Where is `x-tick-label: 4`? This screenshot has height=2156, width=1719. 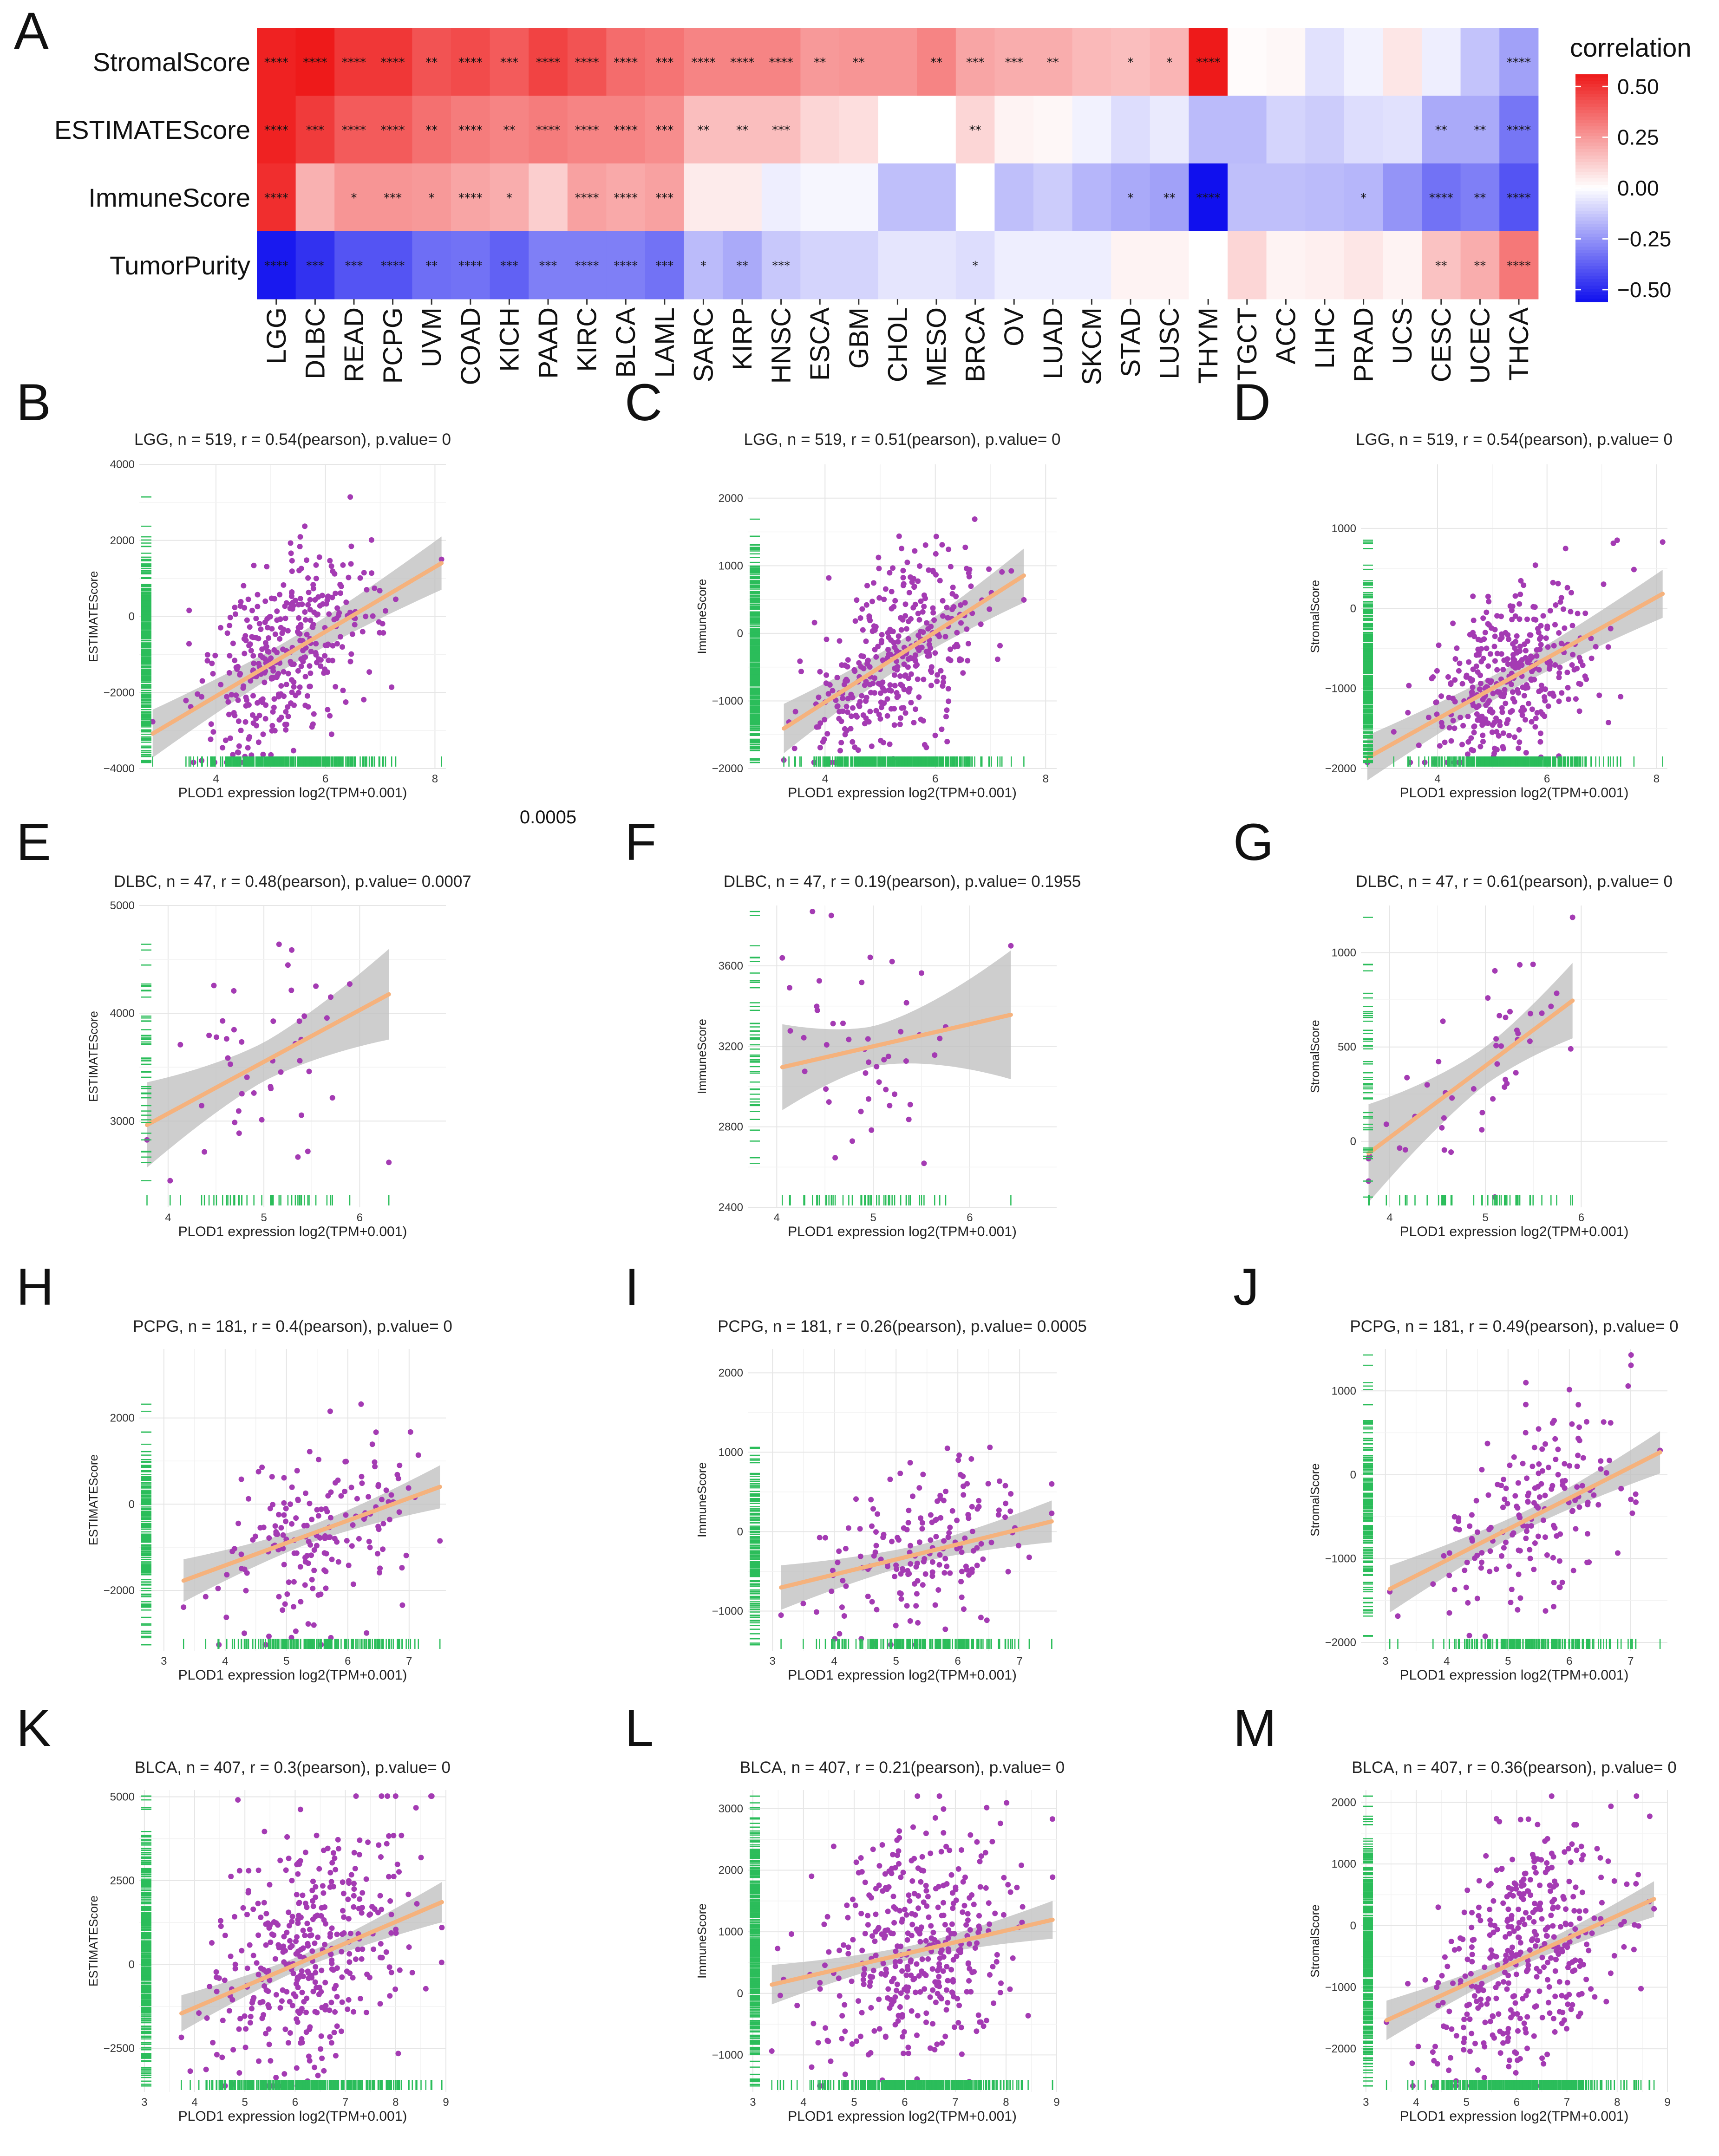
x-tick-label: 4 is located at coordinates (216, 779).